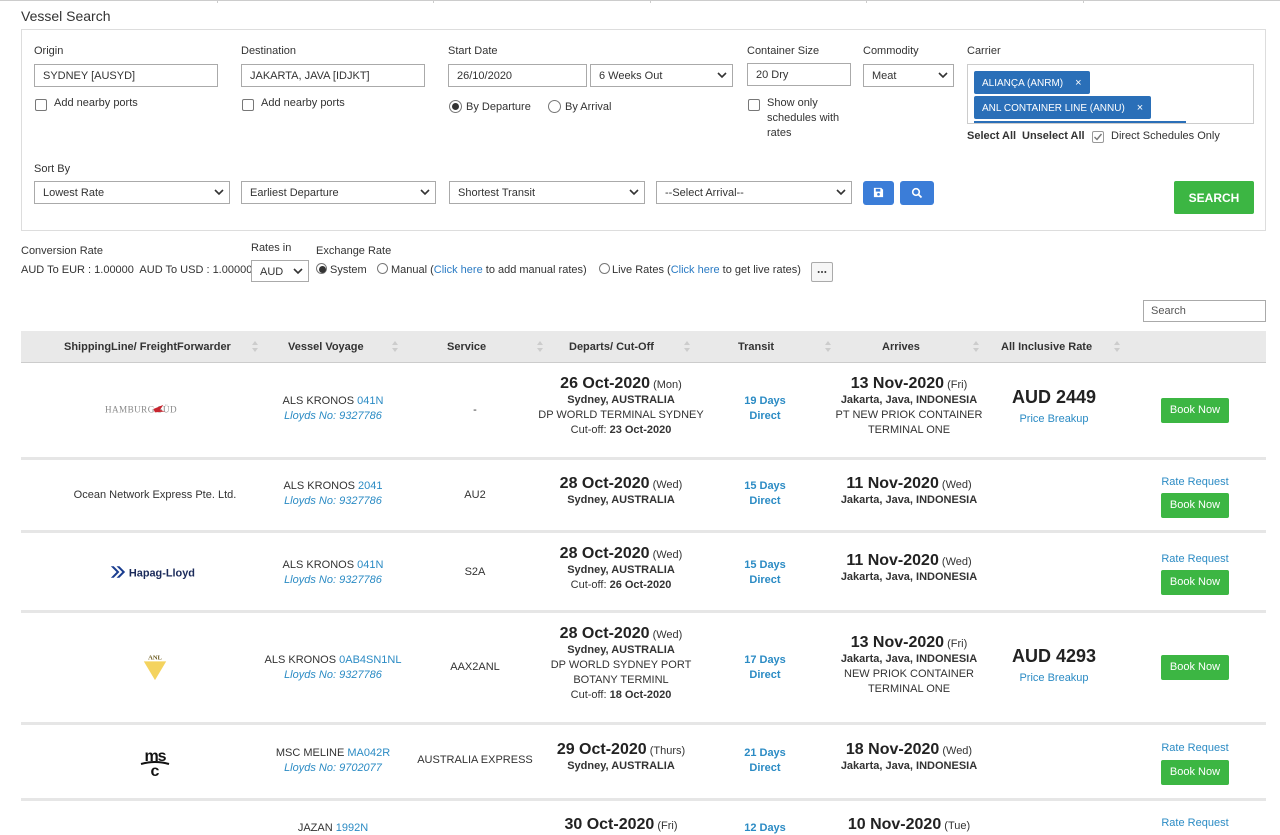 The height and width of the screenshot is (835, 1280). Describe the element at coordinates (321, 268) in the screenshot. I see `system-radio` at that location.